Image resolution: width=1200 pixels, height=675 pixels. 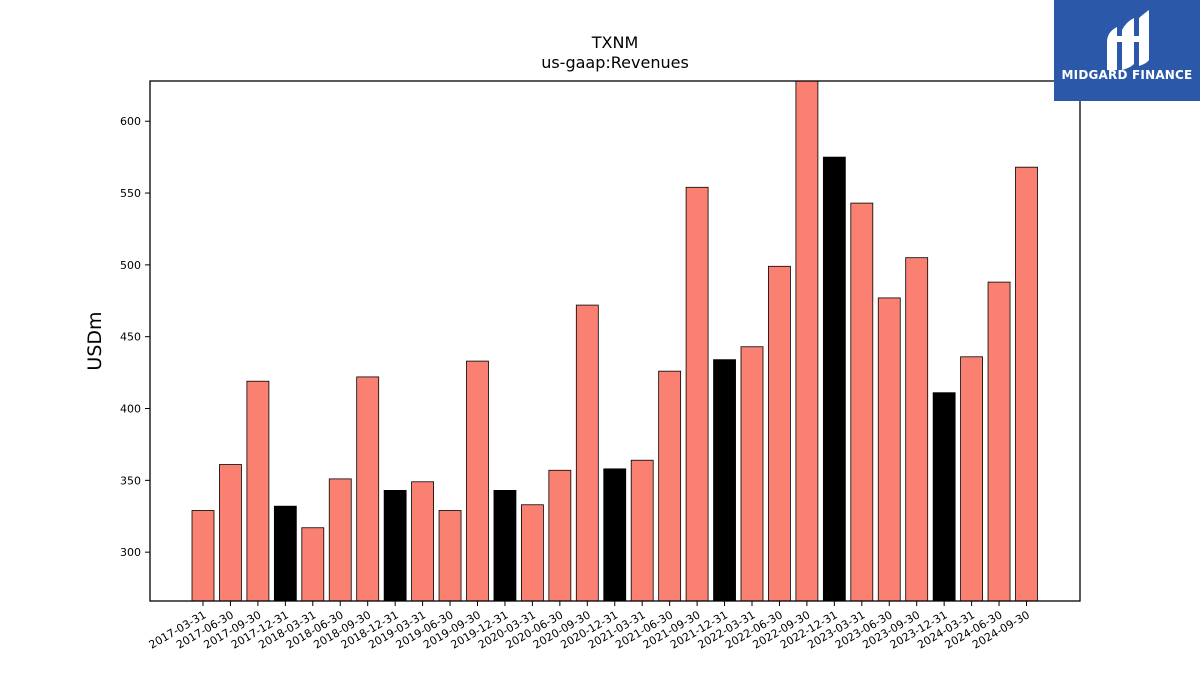 I want to click on y-tick-label: 300, so click(x=130, y=552).